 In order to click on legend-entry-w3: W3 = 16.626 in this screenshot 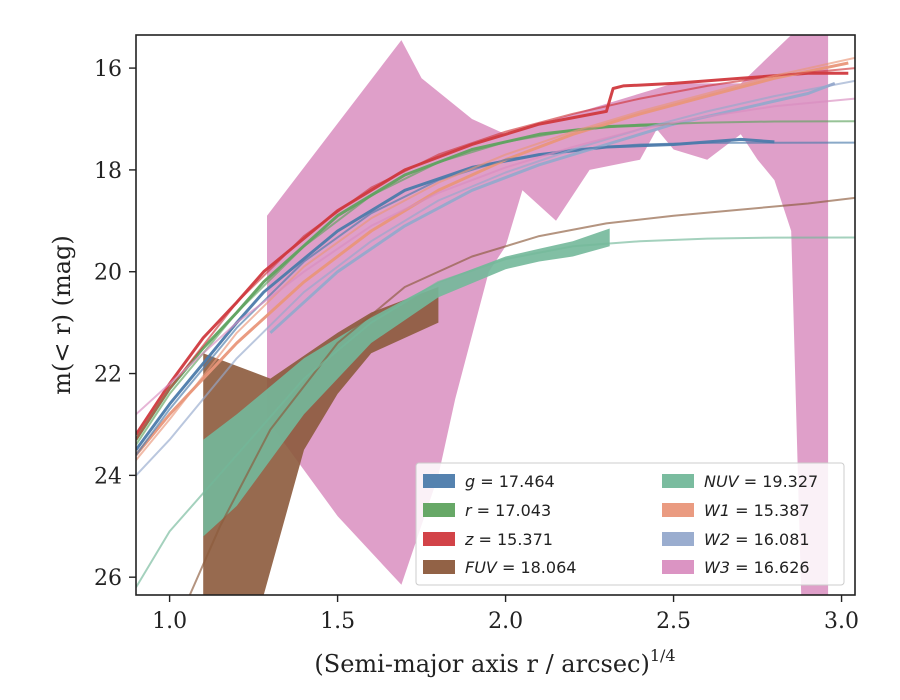, I will do `click(757, 567)`.